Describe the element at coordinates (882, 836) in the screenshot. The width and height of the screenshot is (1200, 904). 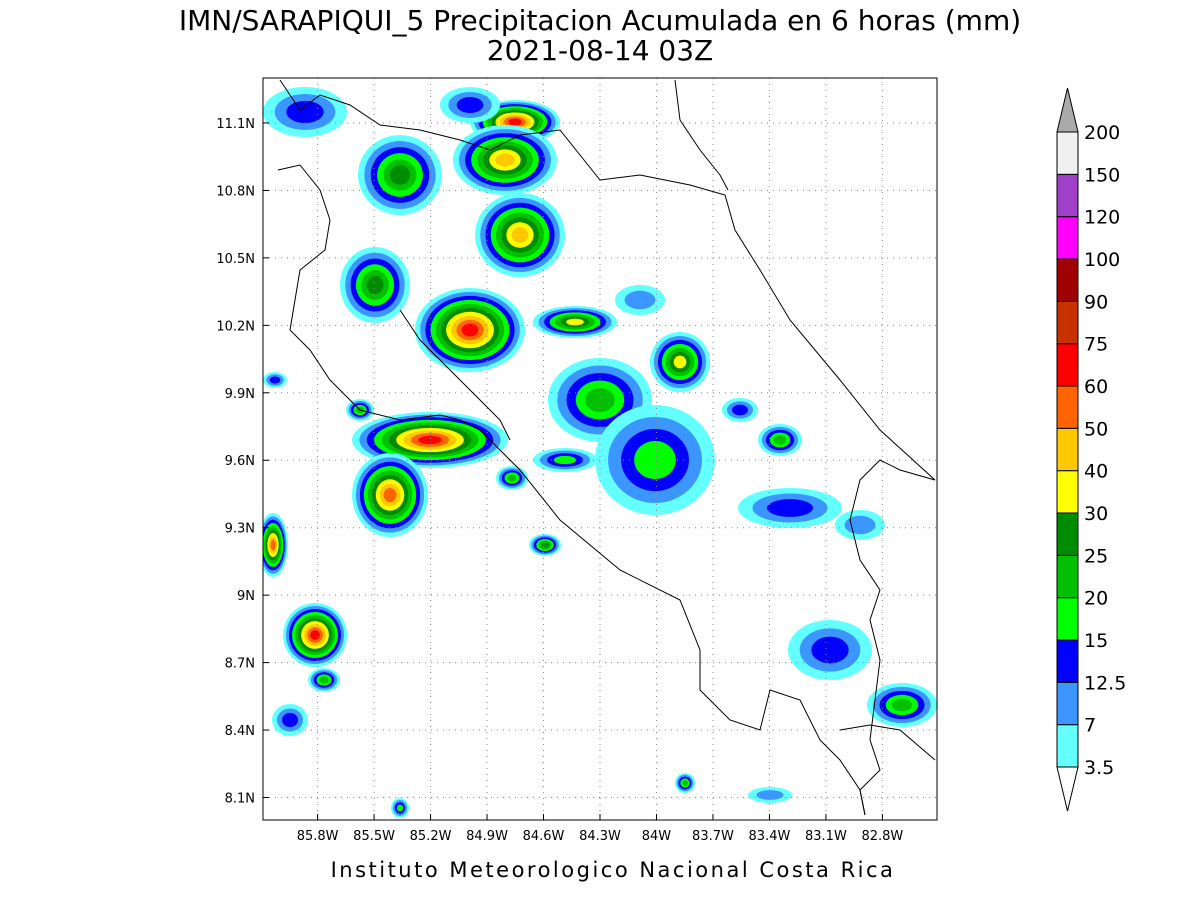
I see `x-tick-label: 82.8W` at that location.